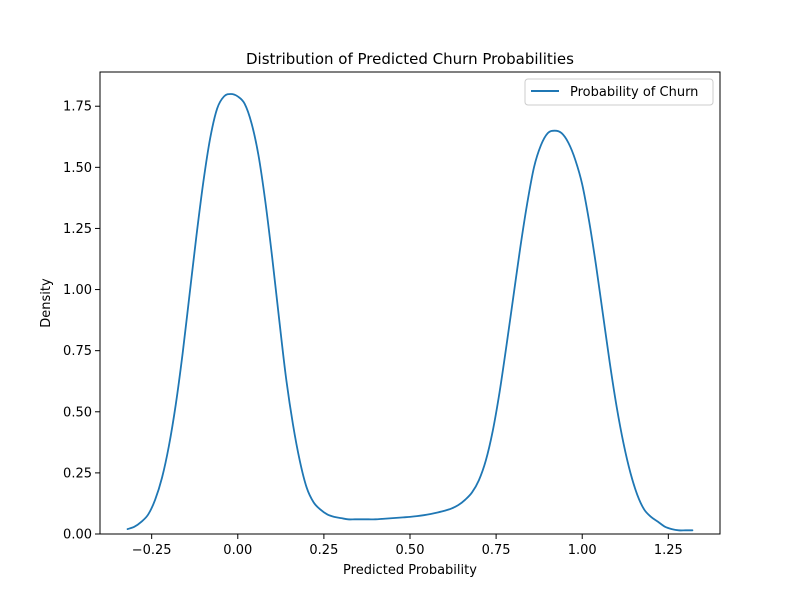  What do you see at coordinates (77, 168) in the screenshot?
I see `y-tick-label: 1.50` at bounding box center [77, 168].